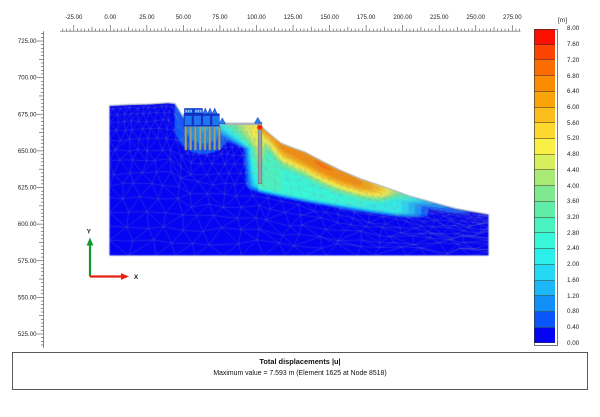 The height and width of the screenshot is (417, 600). I want to click on foundation-piles, so click(202, 138).